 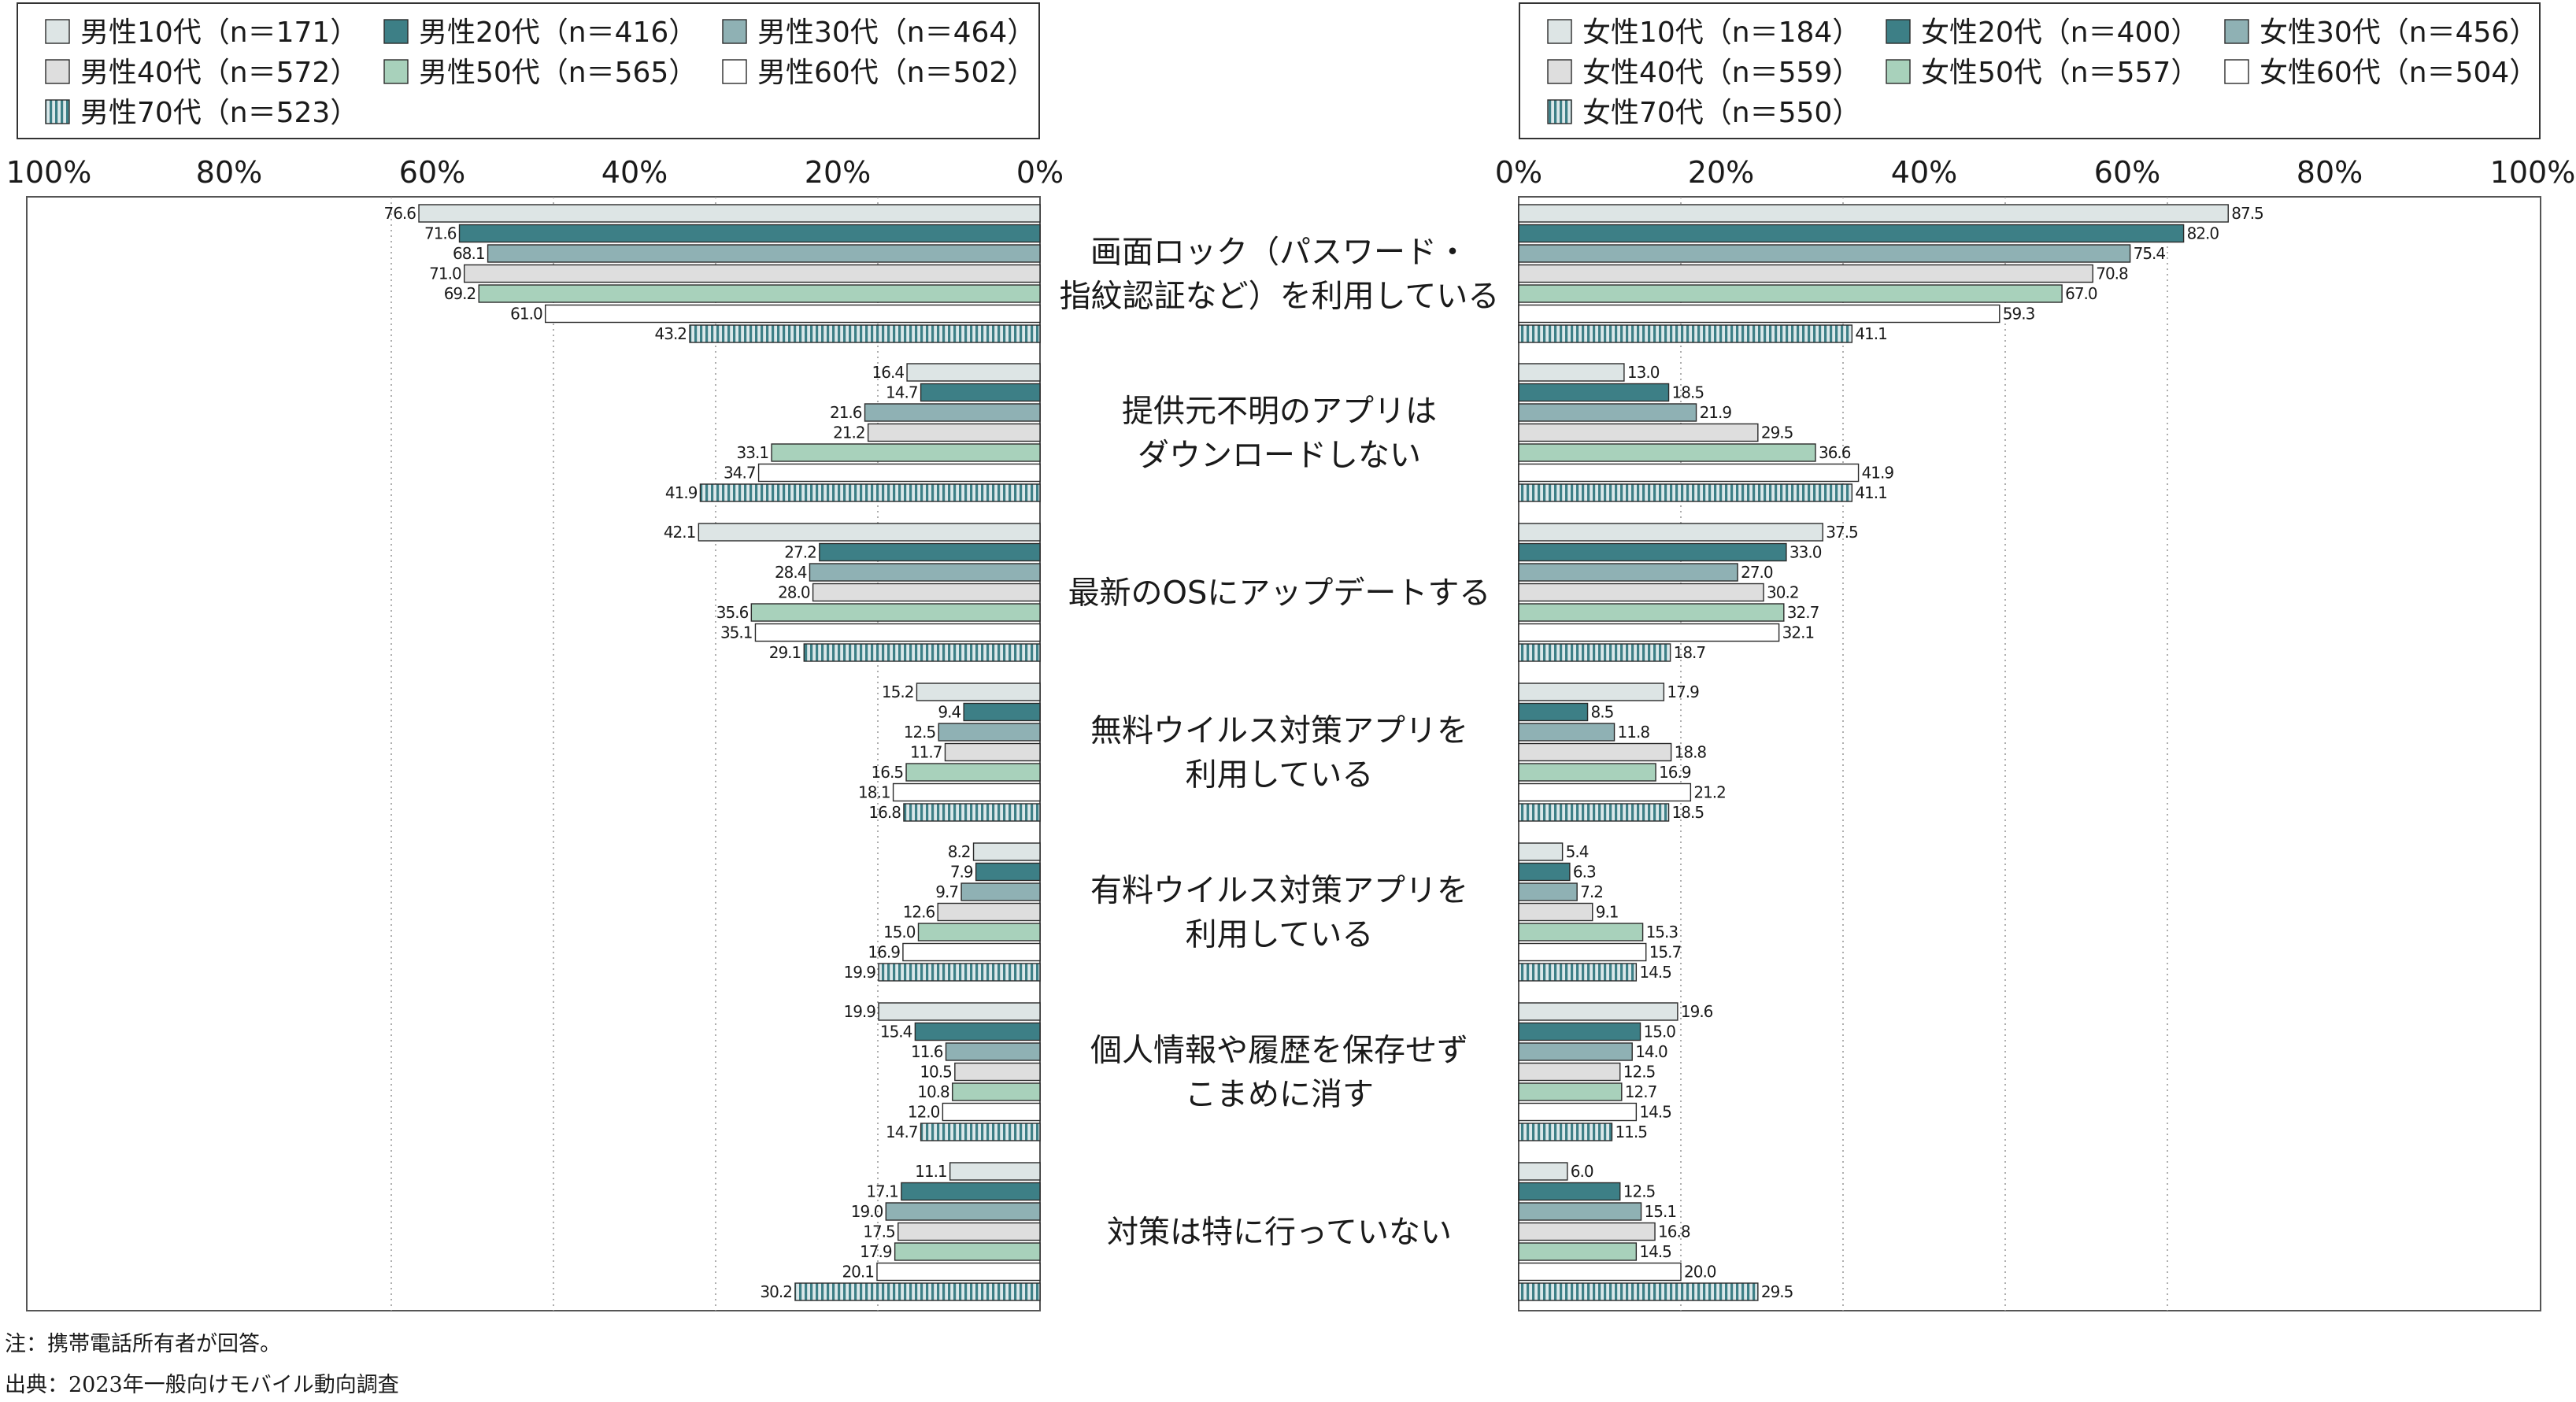 I want to click on male-data-label: 9.4, so click(x=949, y=712).